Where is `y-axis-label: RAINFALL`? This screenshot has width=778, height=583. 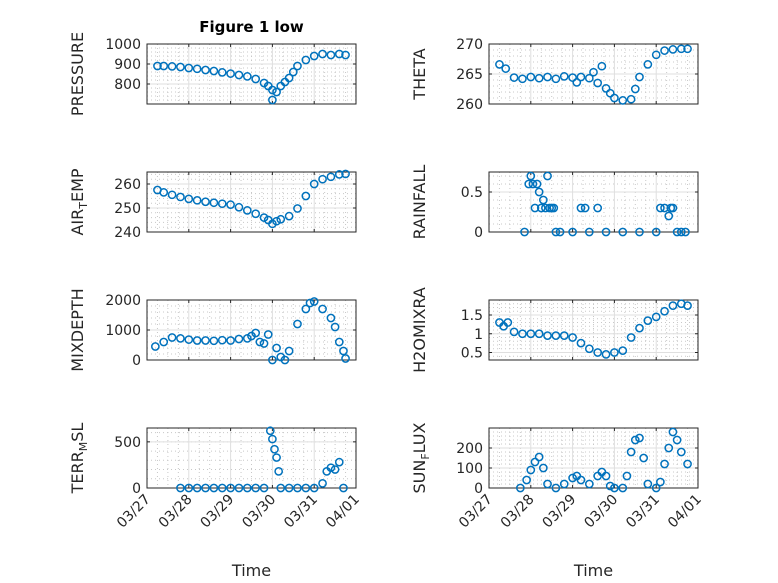 y-axis-label: RAINFALL is located at coordinates (419, 202).